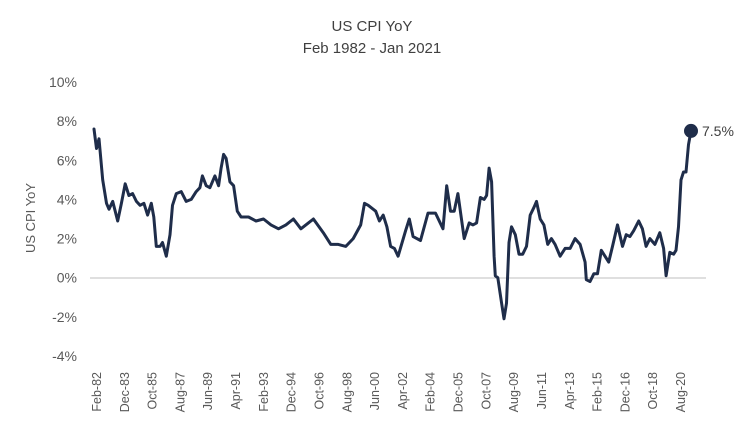 The width and height of the screenshot is (744, 435). Describe the element at coordinates (64, 317) in the screenshot. I see `y-tick-label: -2%` at that location.